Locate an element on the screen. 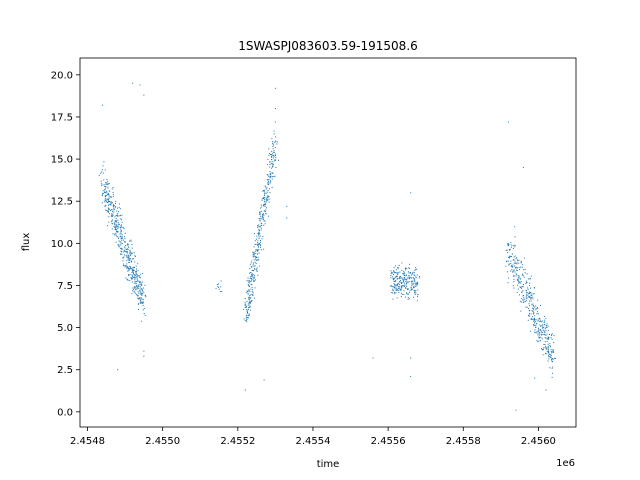 The height and width of the screenshot is (480, 640). y-tick-label: 7.5 is located at coordinates (65, 286).